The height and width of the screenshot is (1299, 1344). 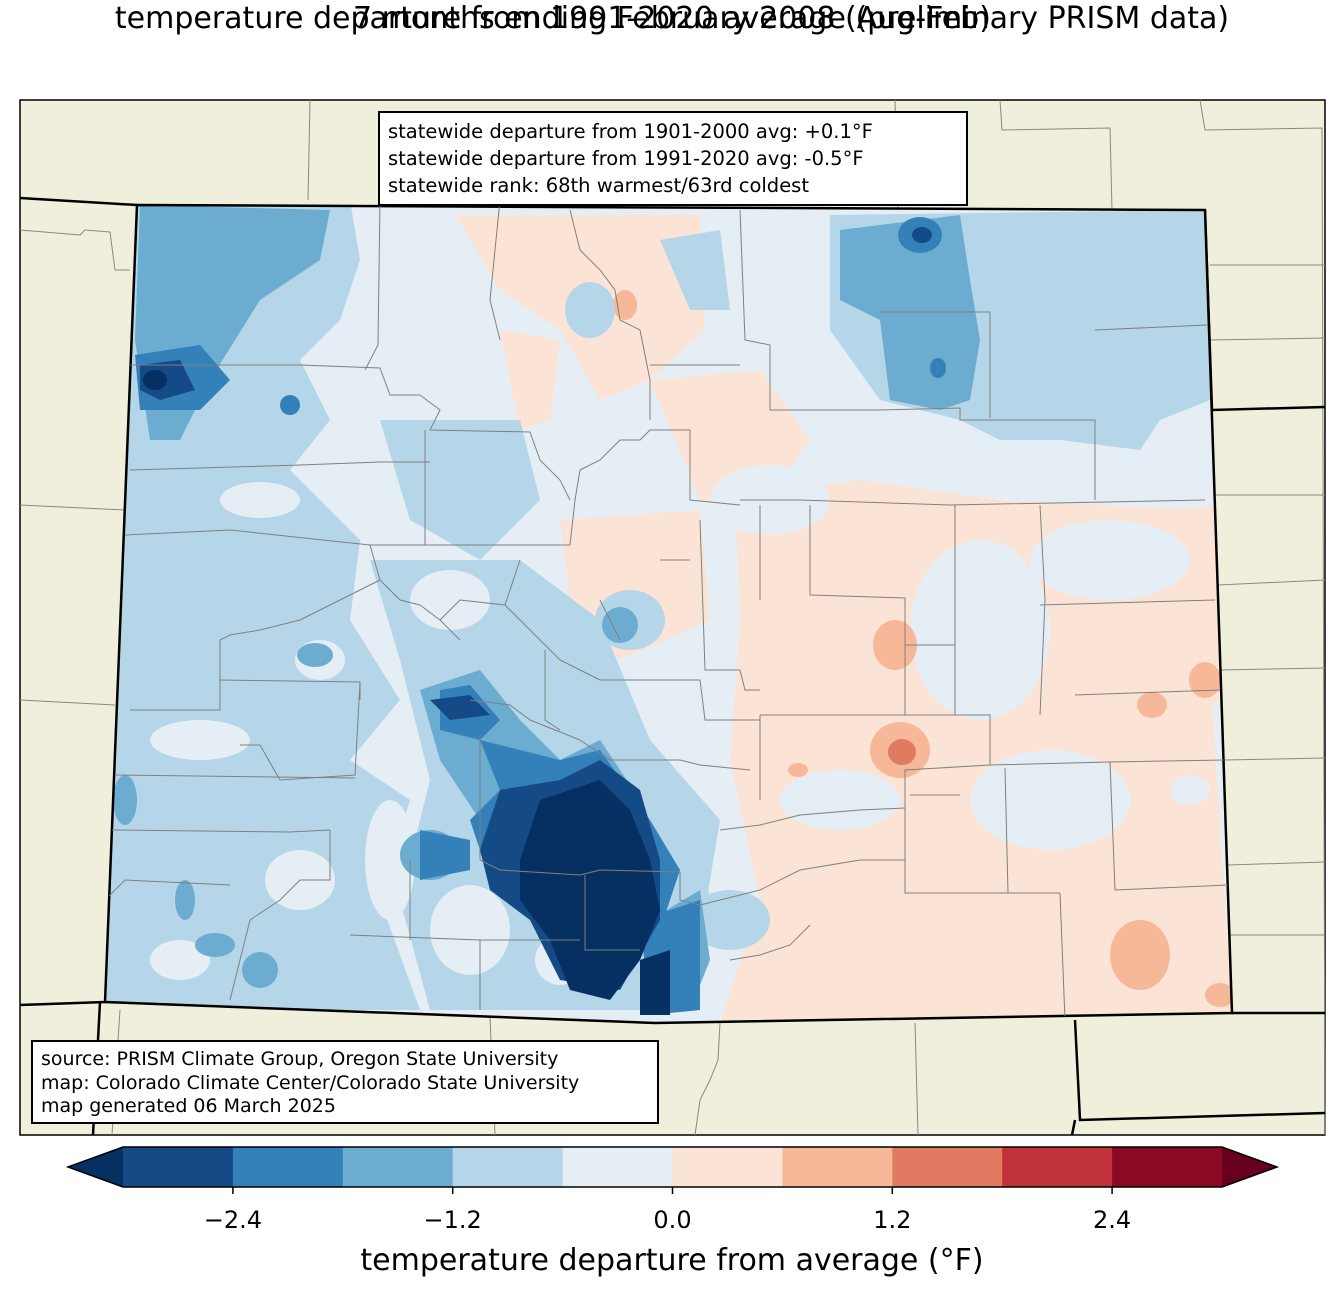 What do you see at coordinates (452, 1220) in the screenshot?
I see `colorbar-tick-label: −1.2` at bounding box center [452, 1220].